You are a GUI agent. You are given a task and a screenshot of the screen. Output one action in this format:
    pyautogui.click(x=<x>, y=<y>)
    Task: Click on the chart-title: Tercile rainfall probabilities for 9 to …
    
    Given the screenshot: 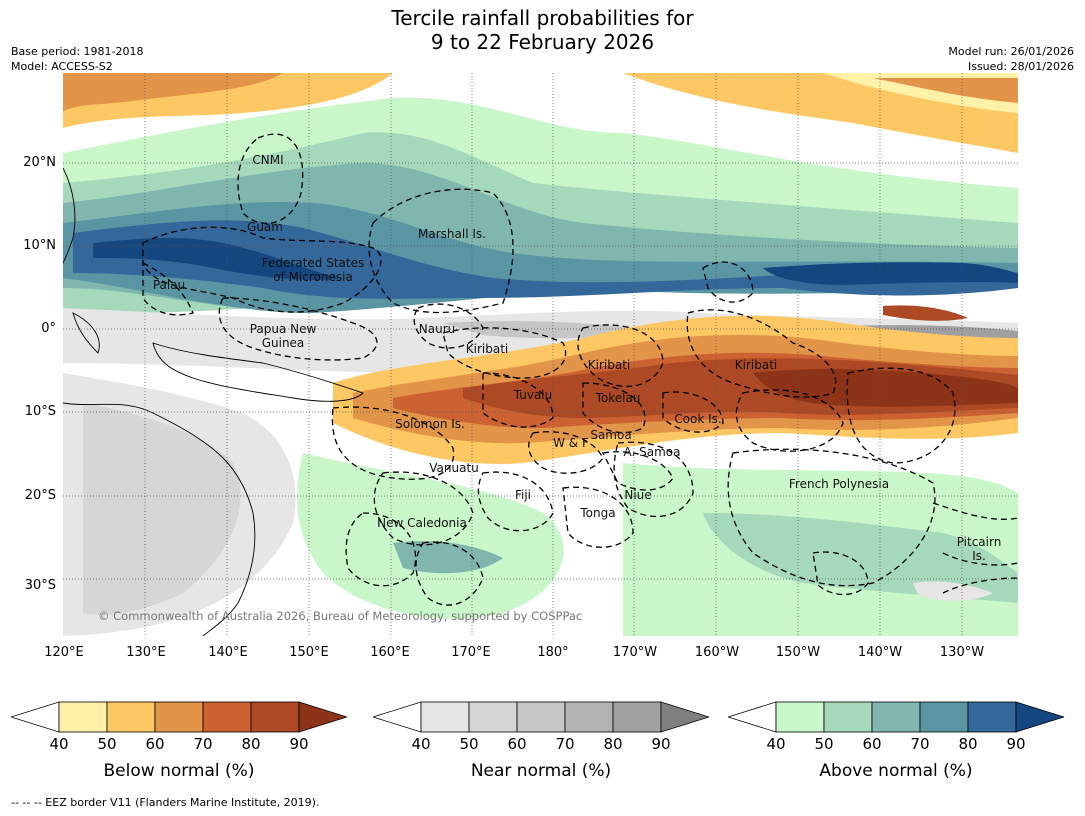 What is the action you would take?
    pyautogui.click(x=542, y=30)
    